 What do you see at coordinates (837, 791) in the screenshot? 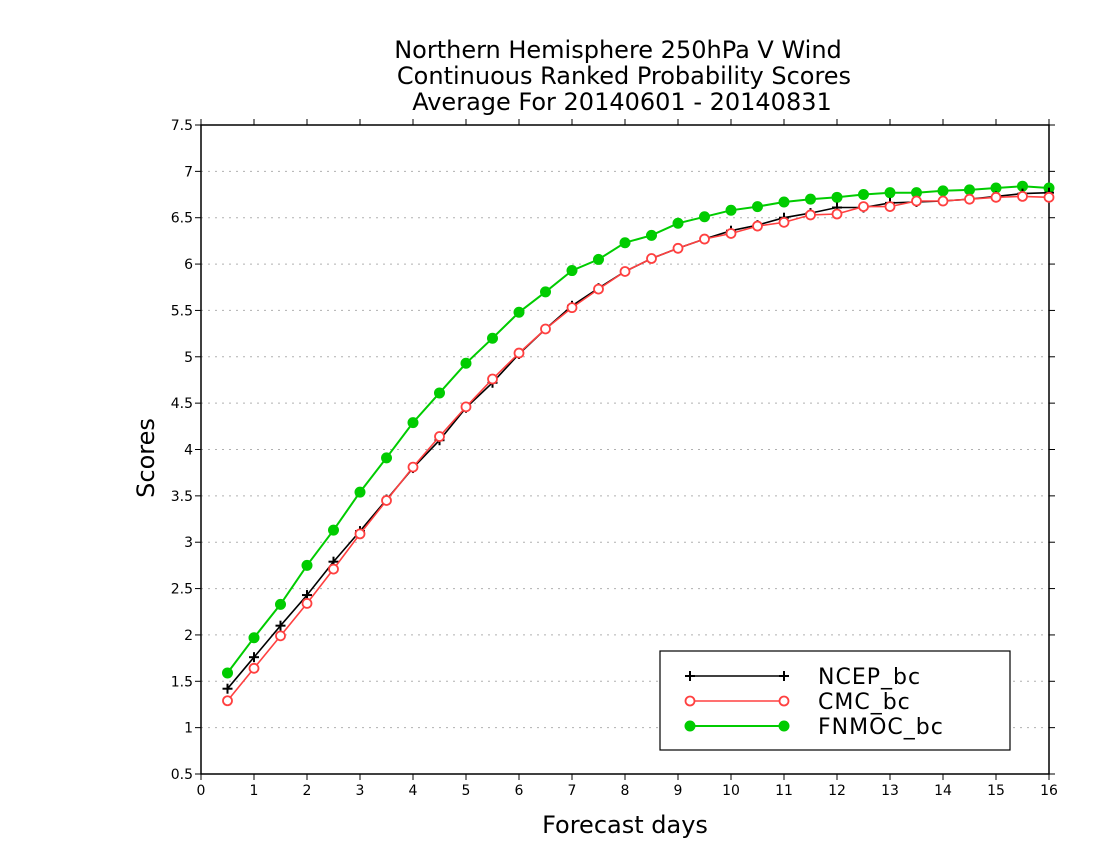
I see `x-tick-label: 12` at bounding box center [837, 791].